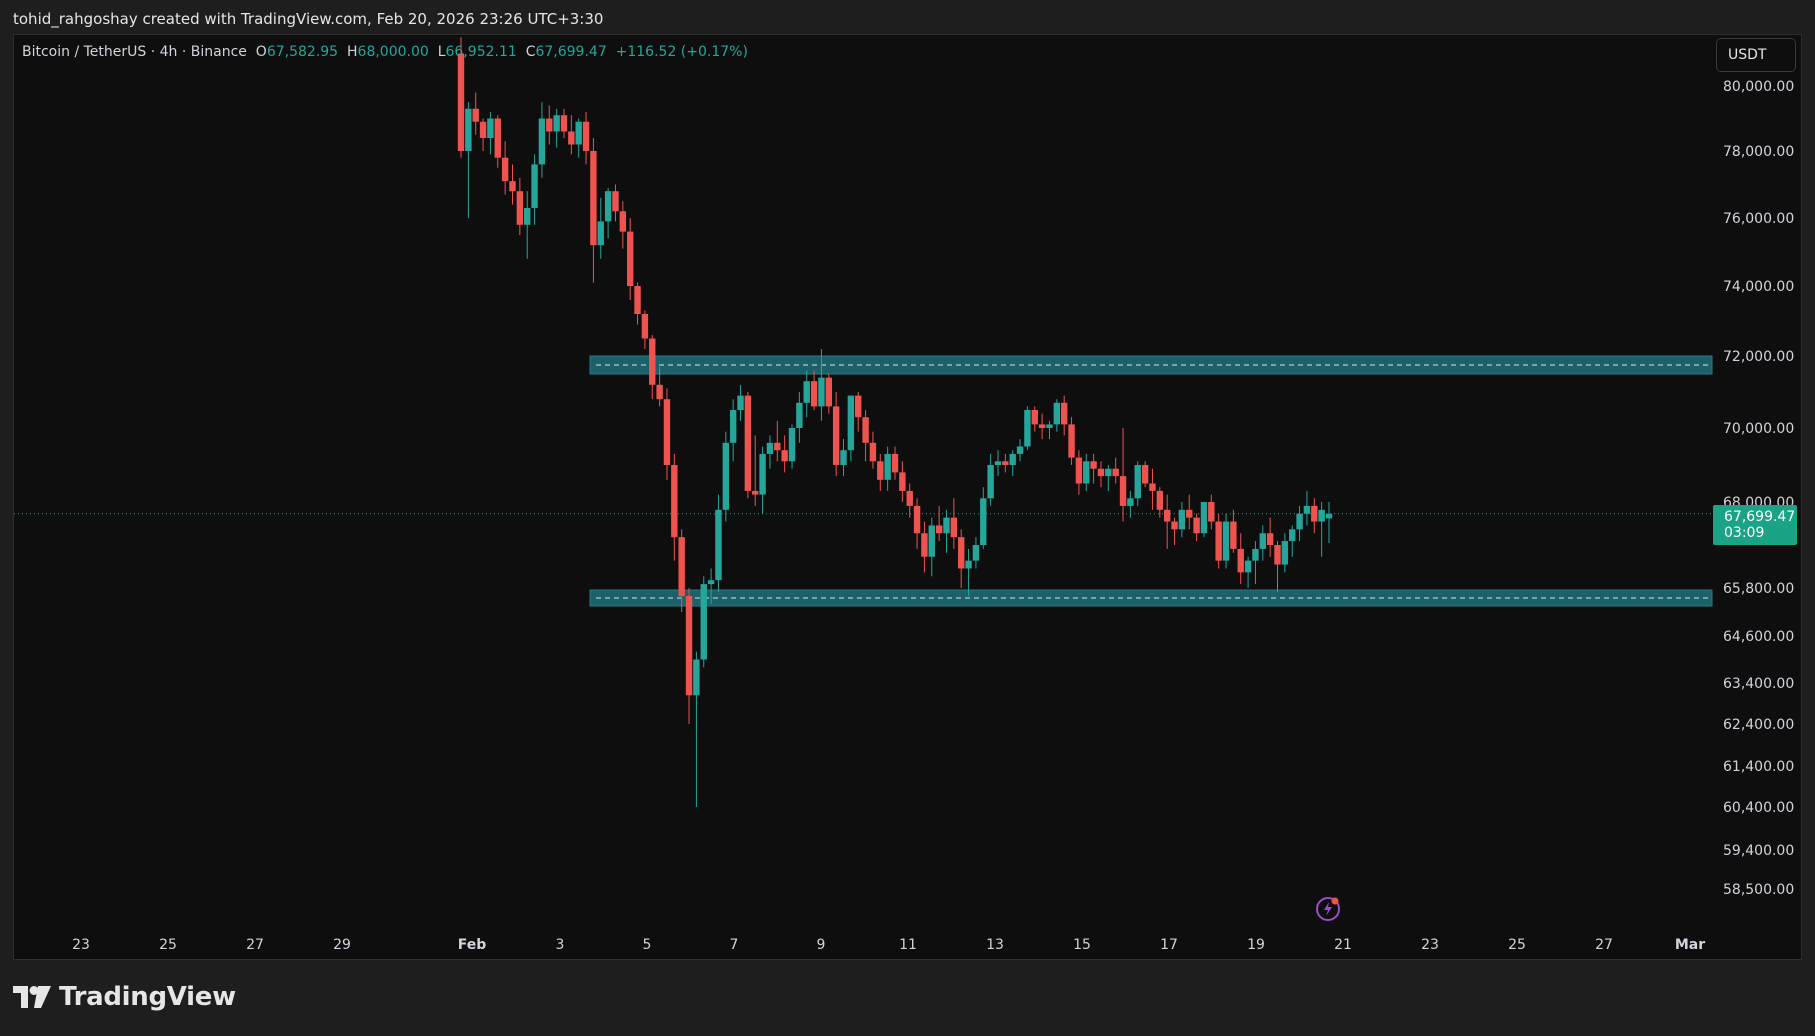 The image size is (1815, 1036). Describe the element at coordinates (481, 52) in the screenshot. I see `low-value: 66,952.11` at that location.